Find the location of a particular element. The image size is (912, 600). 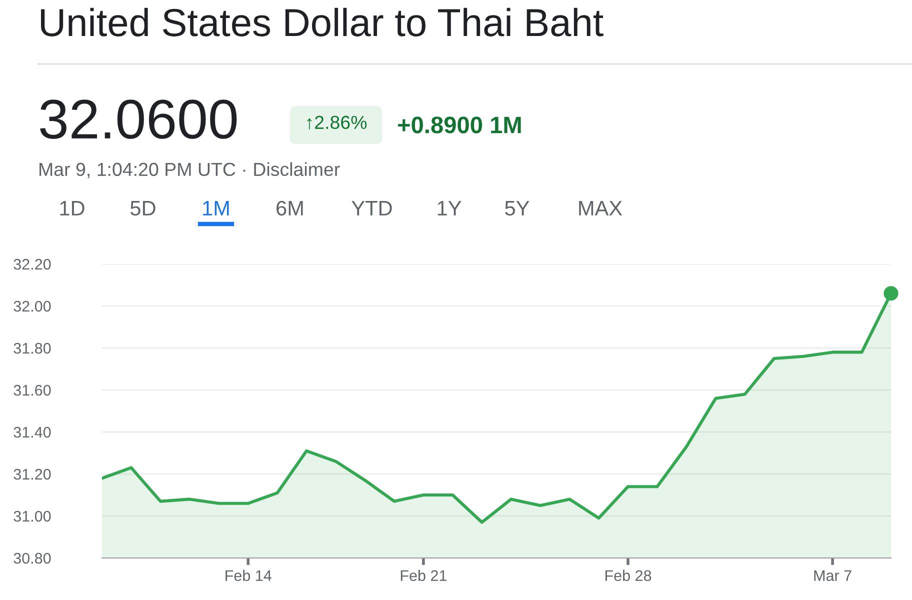

text: 5D is located at coordinates (143, 208).